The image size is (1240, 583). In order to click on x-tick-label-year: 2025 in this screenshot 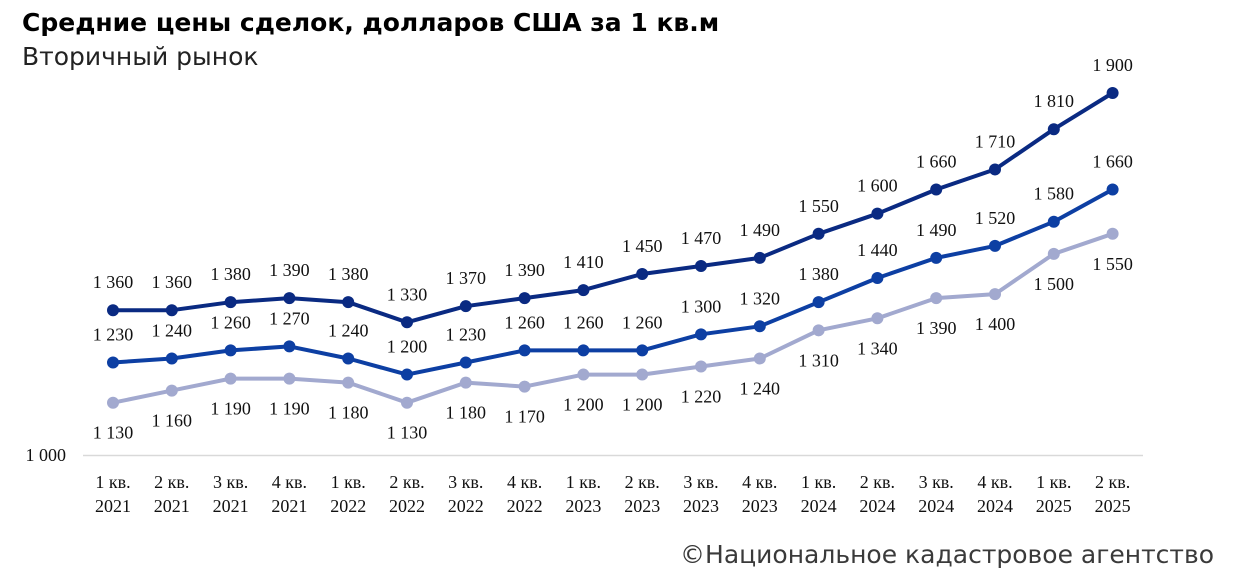, I will do `click(1113, 506)`.